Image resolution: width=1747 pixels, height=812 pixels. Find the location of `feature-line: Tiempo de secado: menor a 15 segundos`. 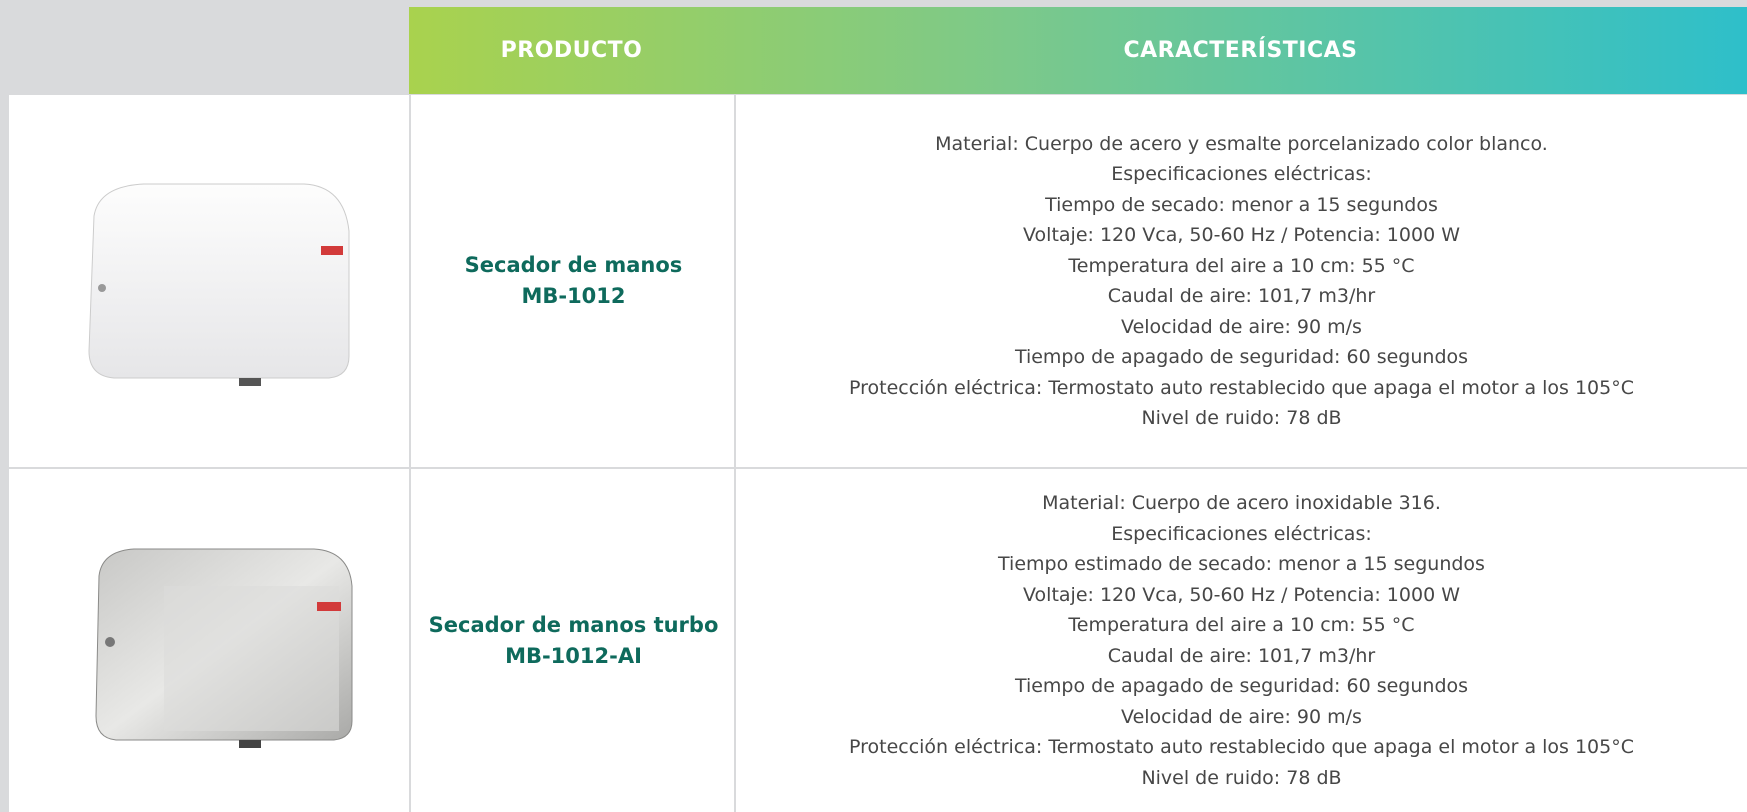

feature-line: Tiempo de secado: menor a 15 segundos is located at coordinates (1241, 204).